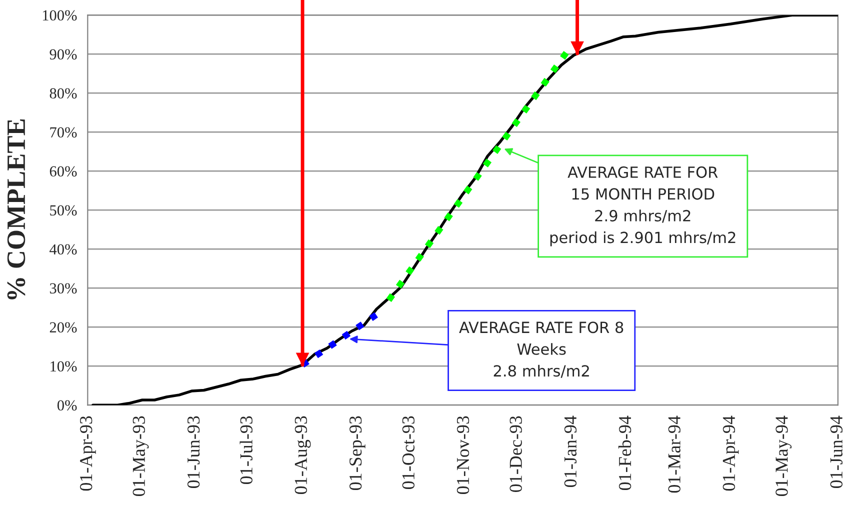 This screenshot has height=520, width=843. Describe the element at coordinates (63, 210) in the screenshot. I see `y-tick-label: 50%` at that location.